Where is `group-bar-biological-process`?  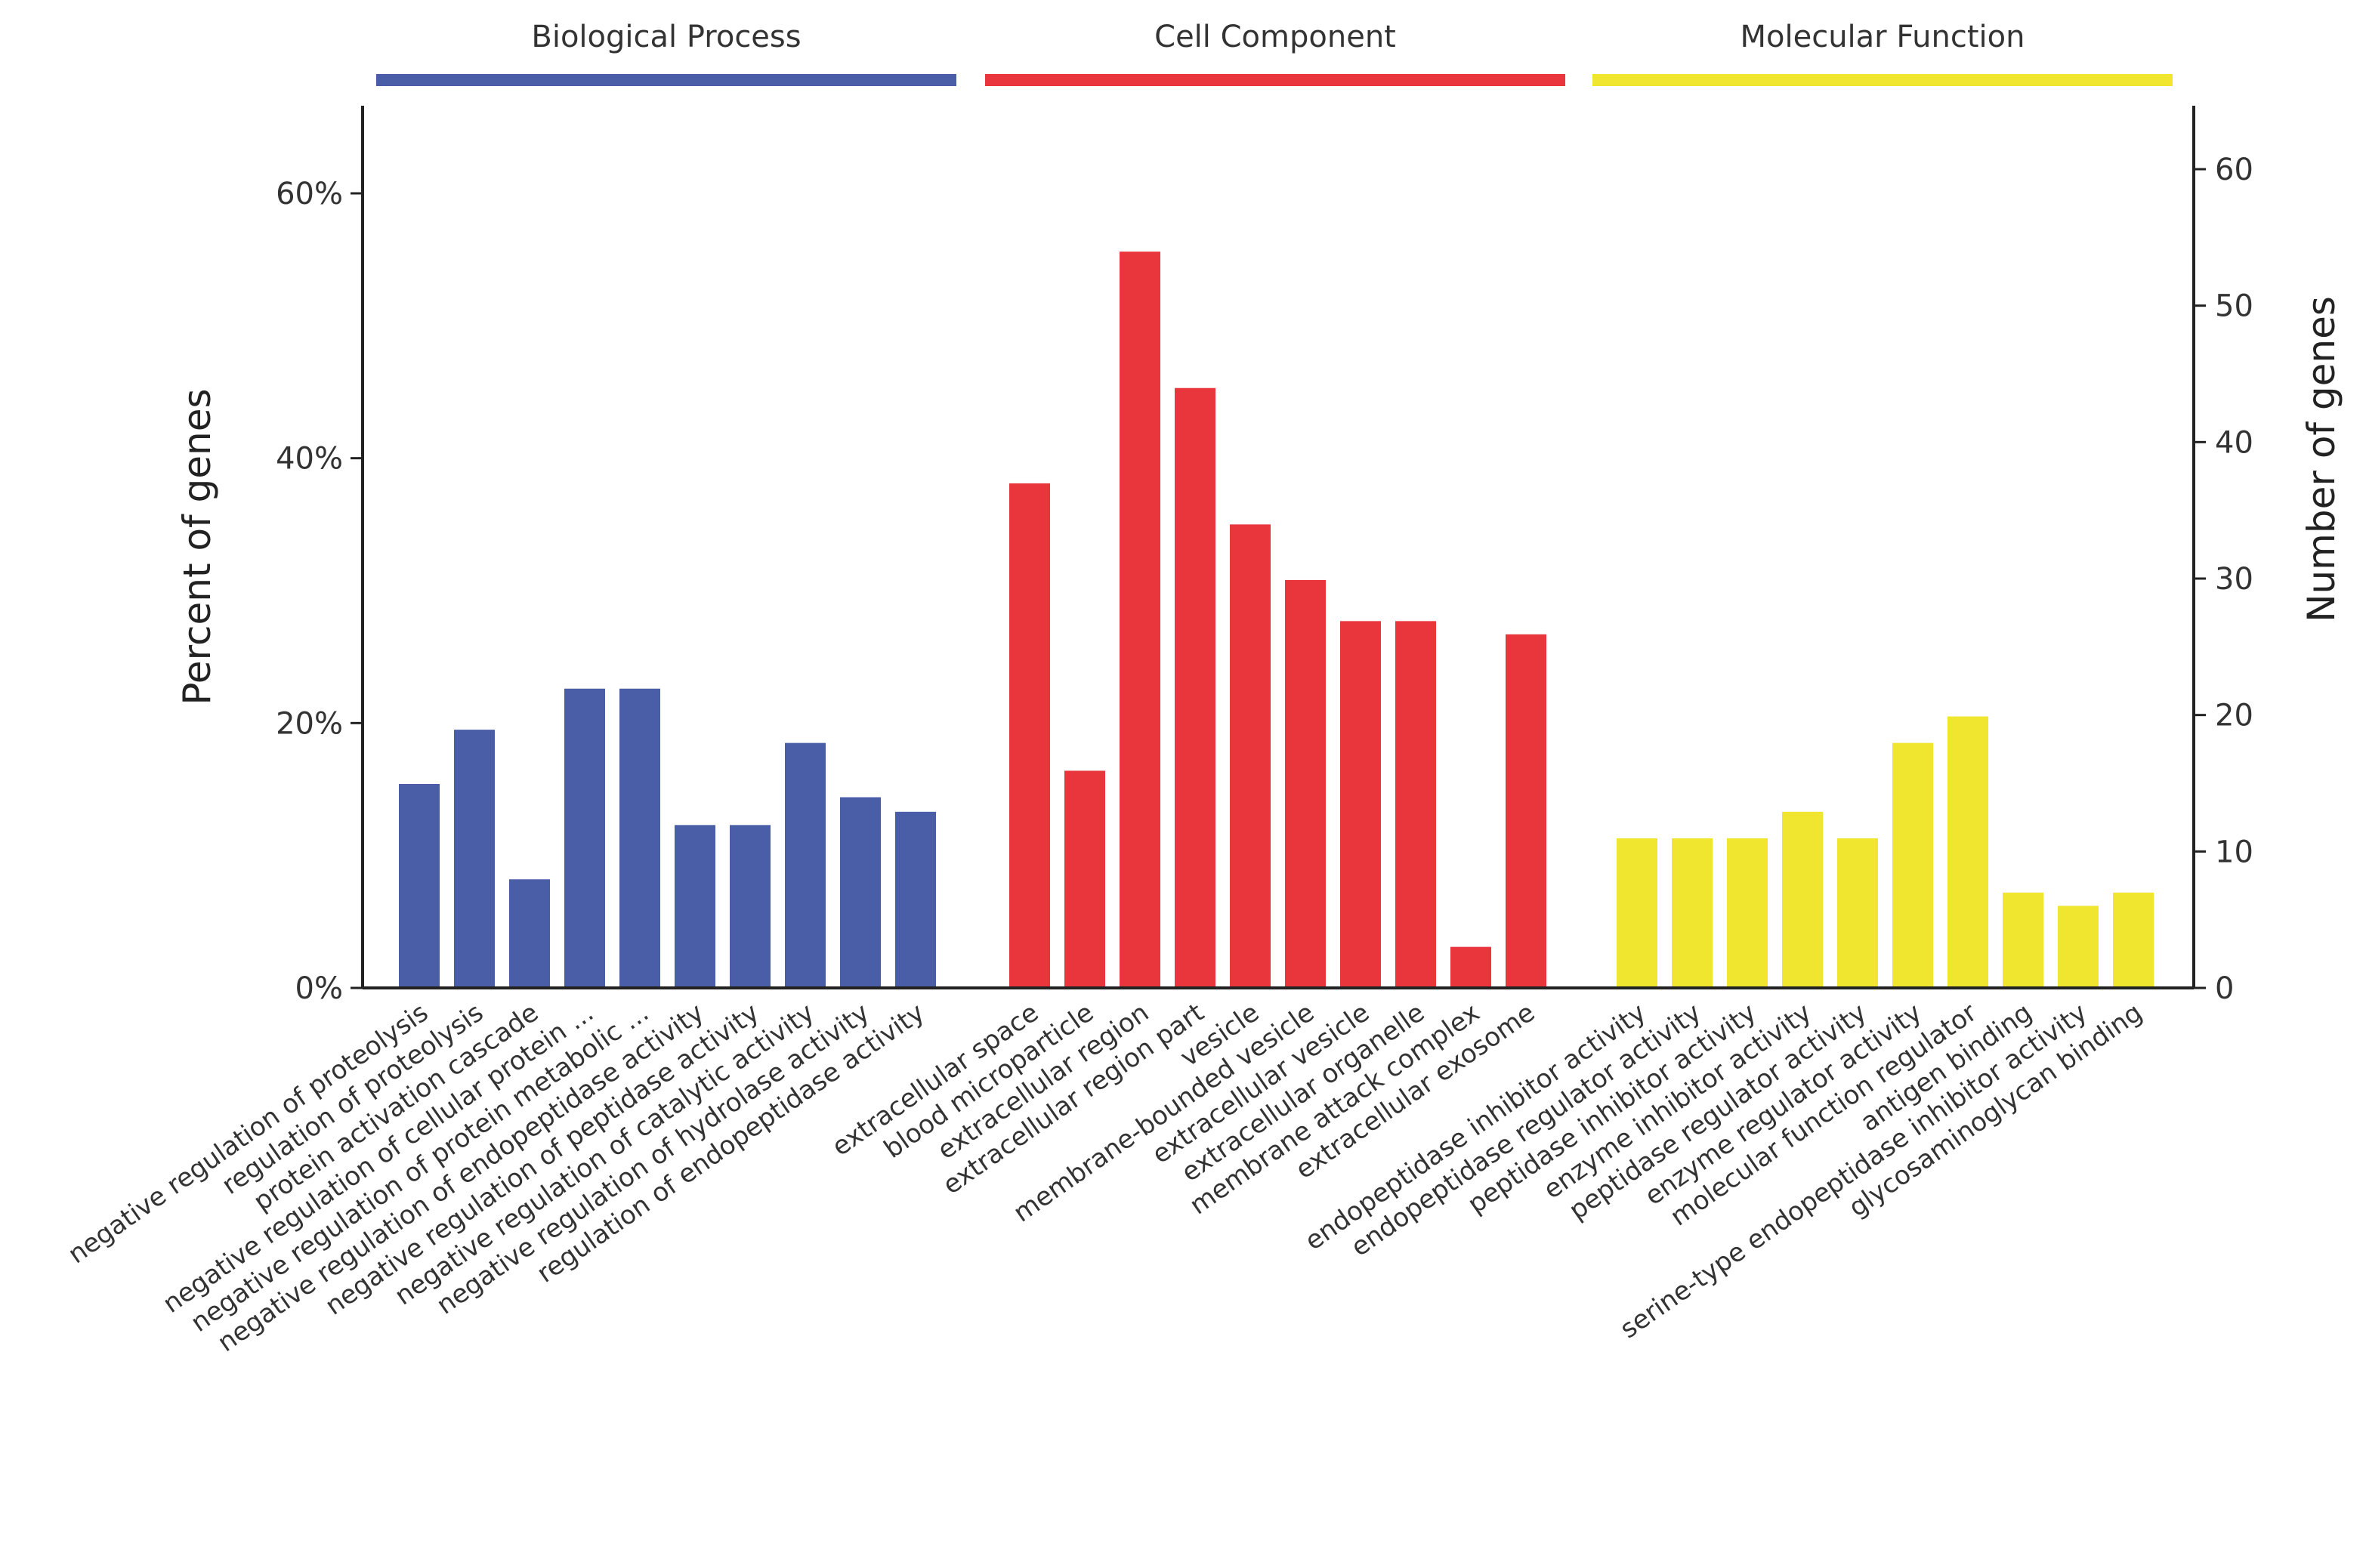 group-bar-biological-process is located at coordinates (666, 80).